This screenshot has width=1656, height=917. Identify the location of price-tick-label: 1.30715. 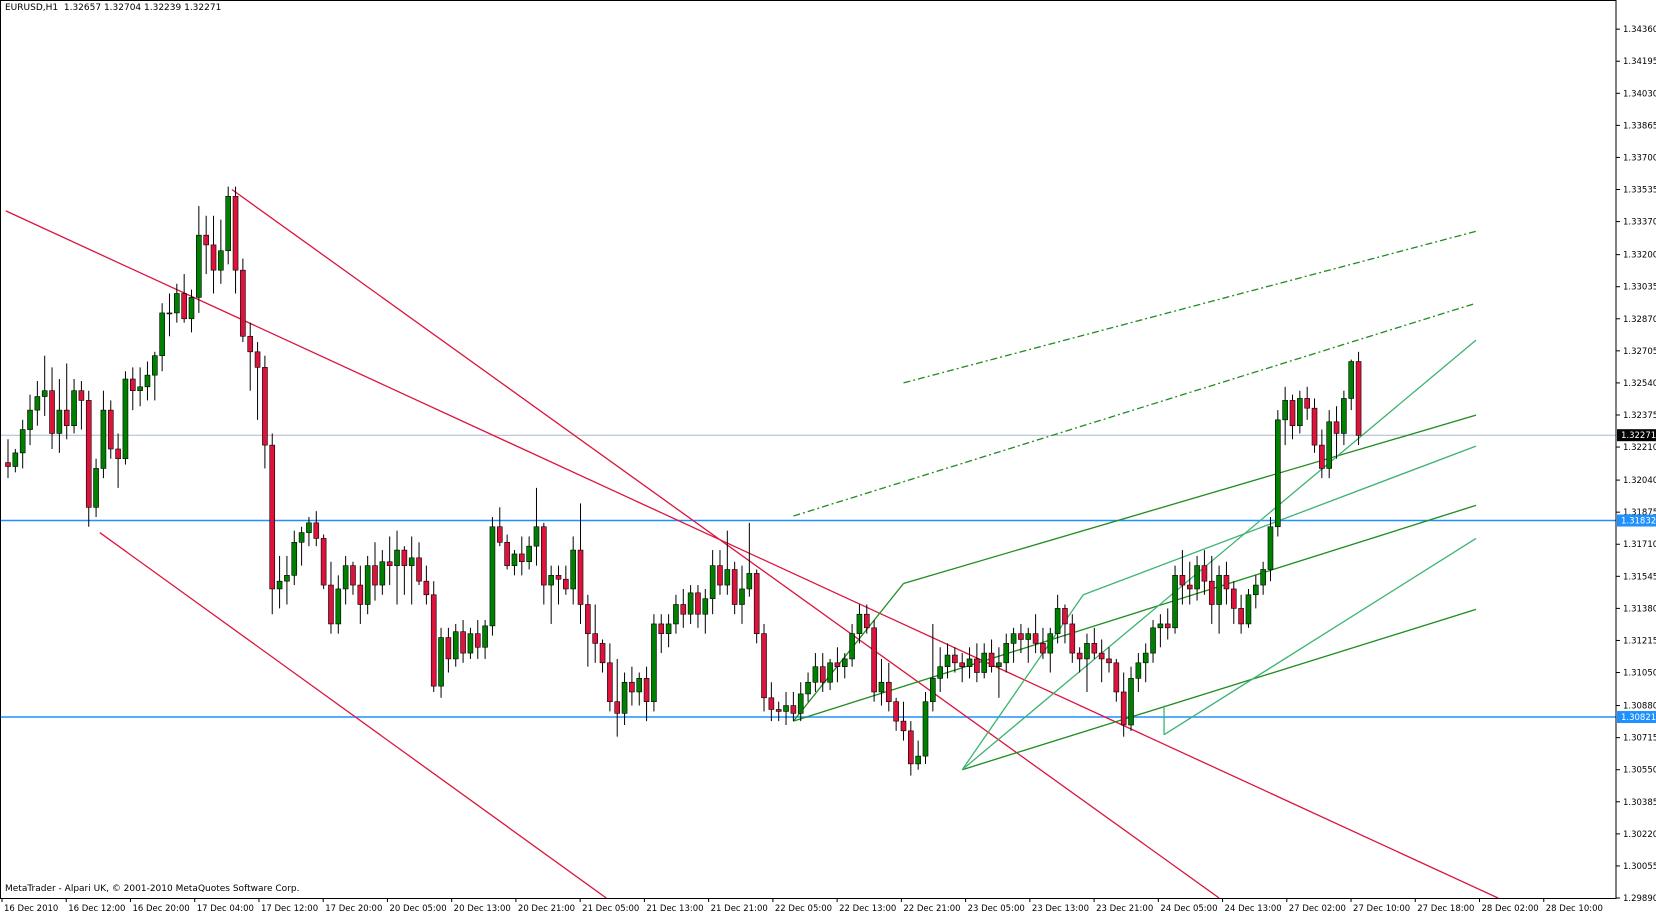
(1639, 739).